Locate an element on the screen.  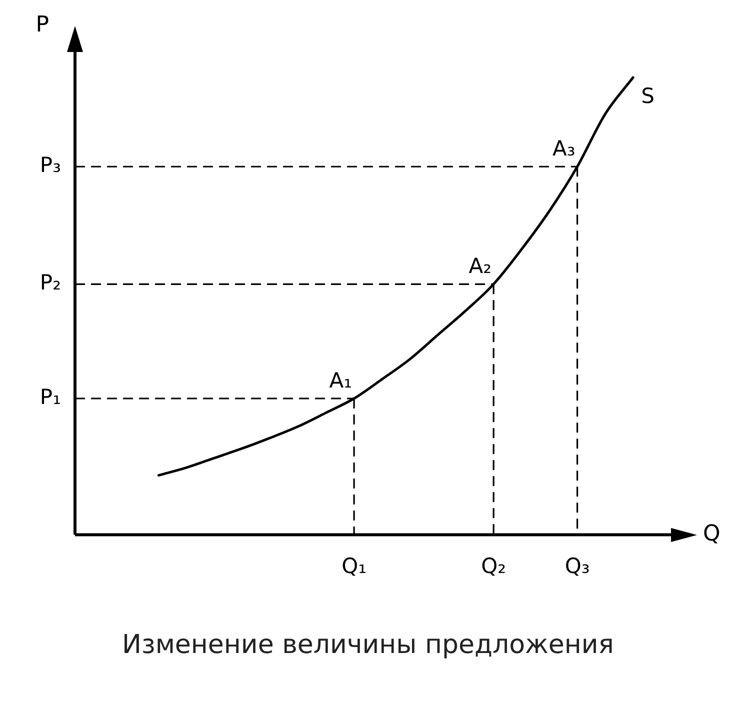
ref-line-label: P₃ is located at coordinates (50, 165).